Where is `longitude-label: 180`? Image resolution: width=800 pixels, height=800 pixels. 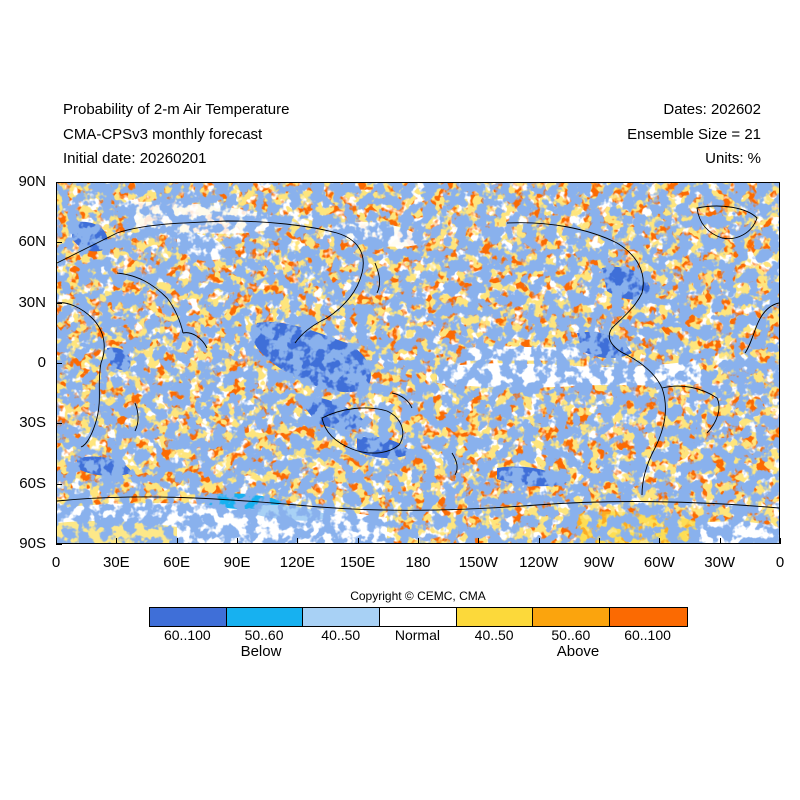
longitude-label: 180 is located at coordinates (418, 562).